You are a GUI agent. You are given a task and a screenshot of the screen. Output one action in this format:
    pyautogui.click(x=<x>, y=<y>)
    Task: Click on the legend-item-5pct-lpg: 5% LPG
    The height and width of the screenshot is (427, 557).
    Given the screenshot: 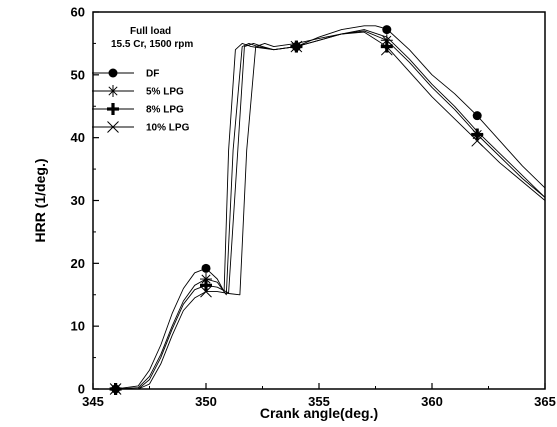 What is the action you would take?
    pyautogui.click(x=138, y=91)
    